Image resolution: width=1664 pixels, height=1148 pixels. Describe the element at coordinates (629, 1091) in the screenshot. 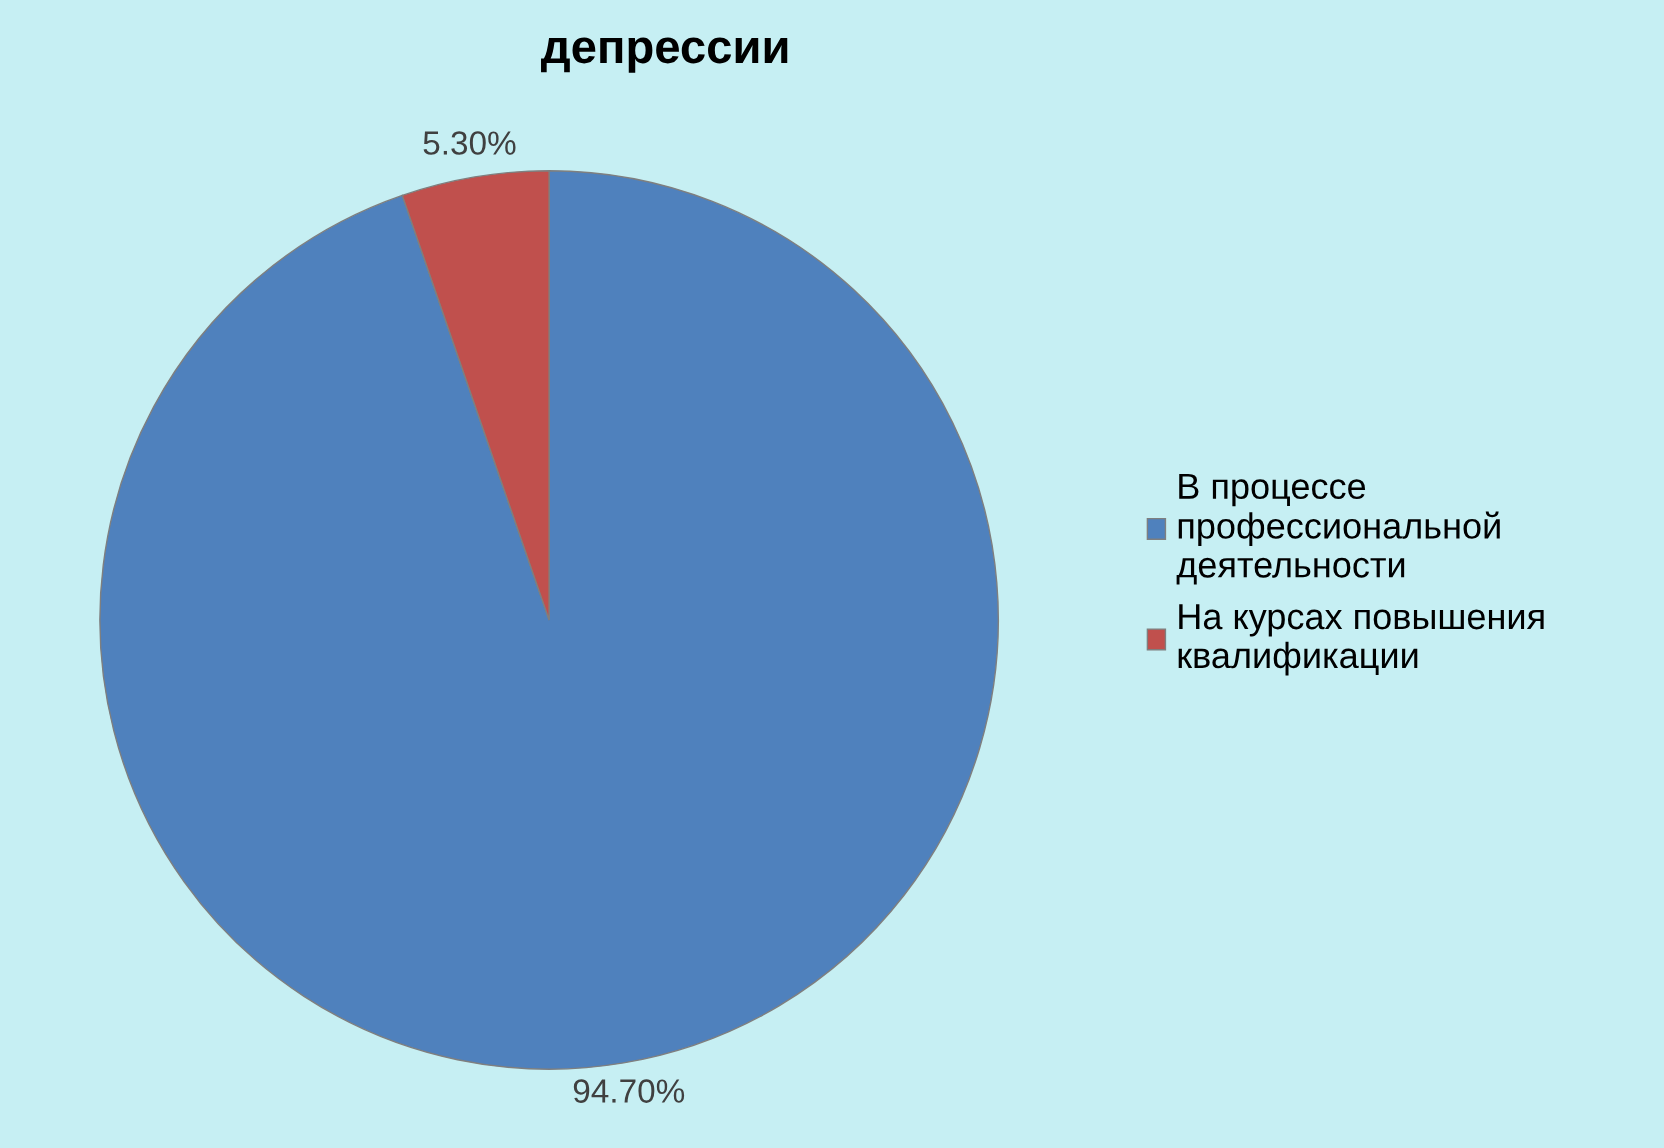

I see `data-label: 94.70%` at that location.